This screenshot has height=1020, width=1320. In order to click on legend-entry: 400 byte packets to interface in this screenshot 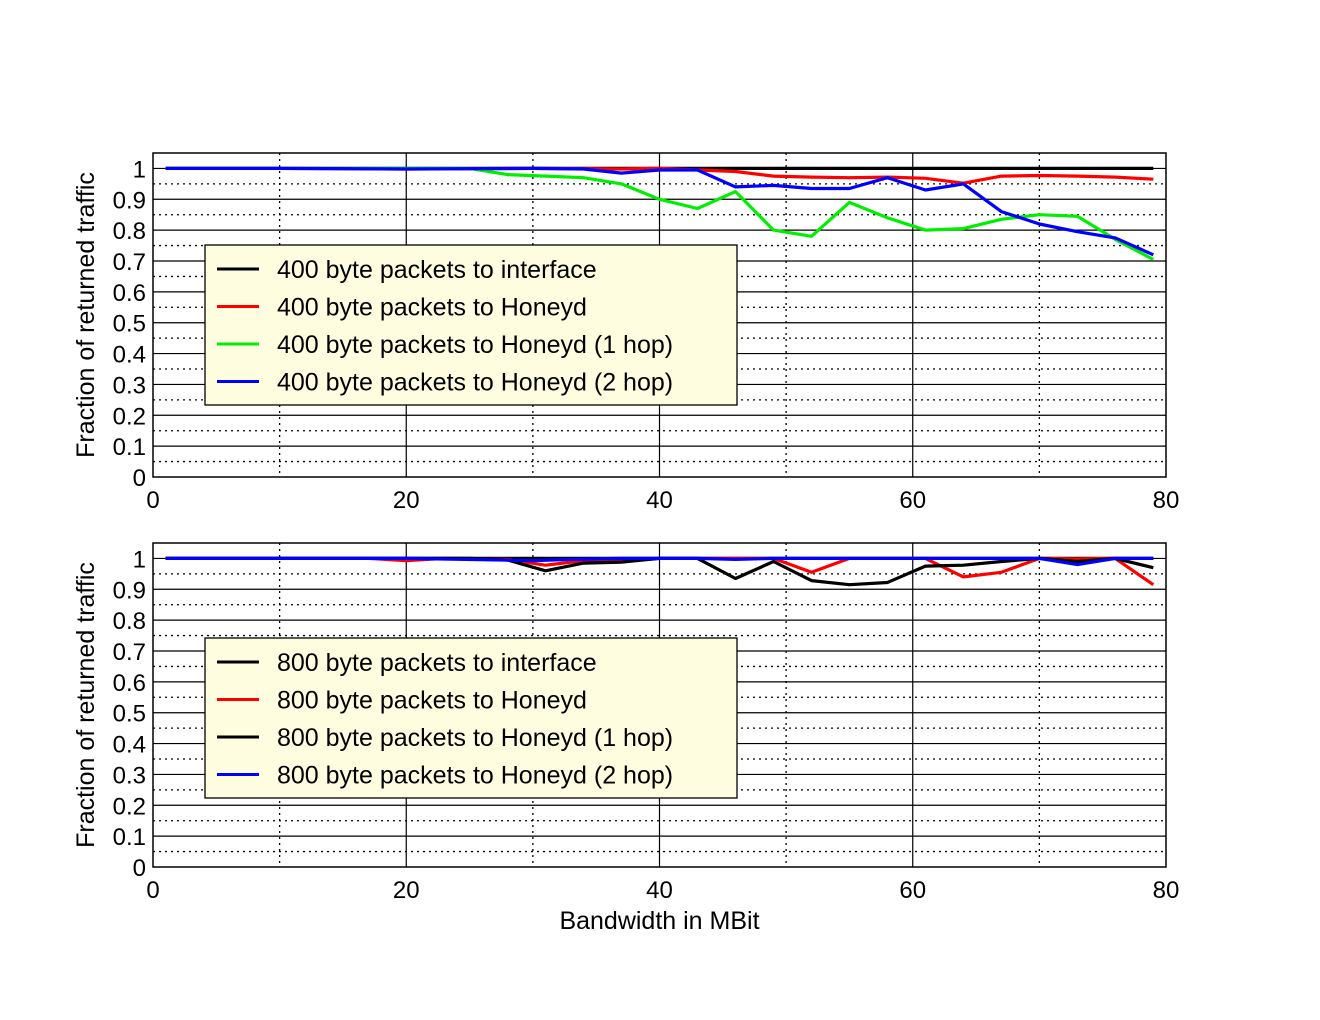, I will do `click(437, 270)`.